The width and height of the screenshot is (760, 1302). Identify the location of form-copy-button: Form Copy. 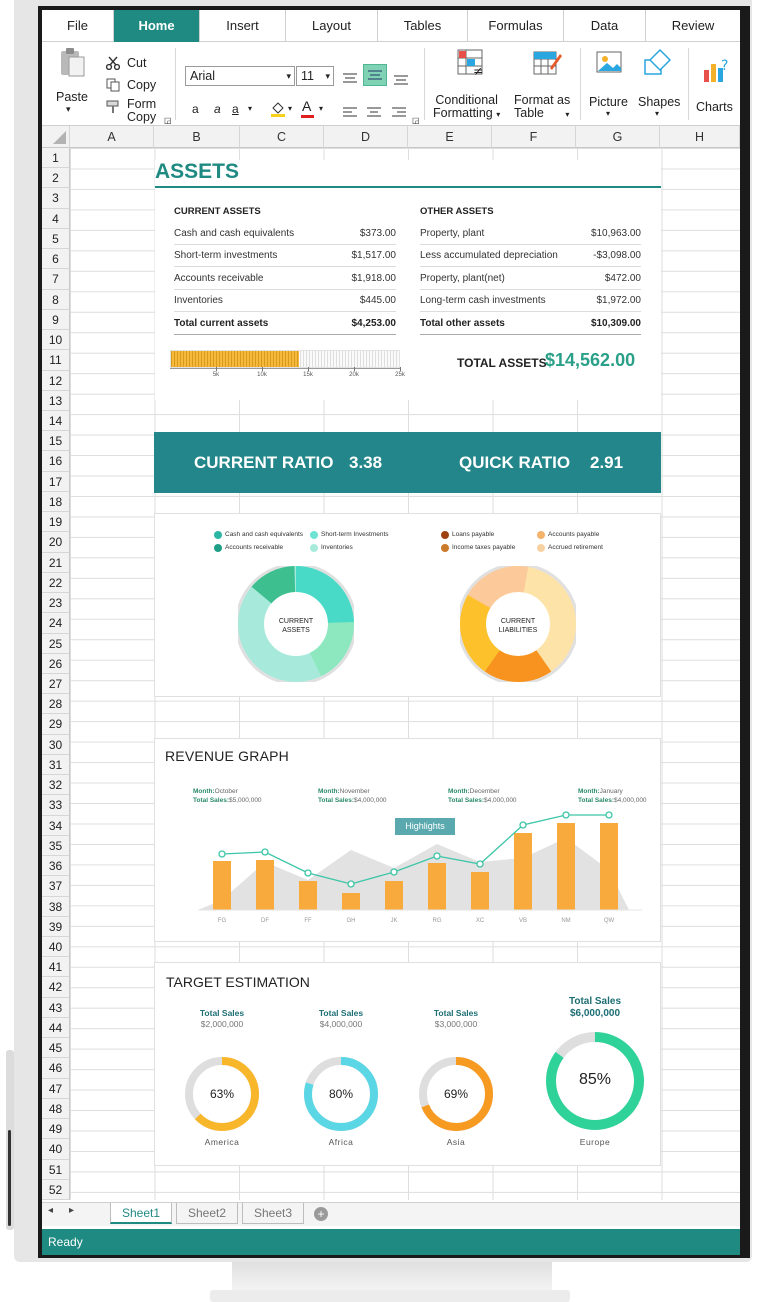
(142, 110).